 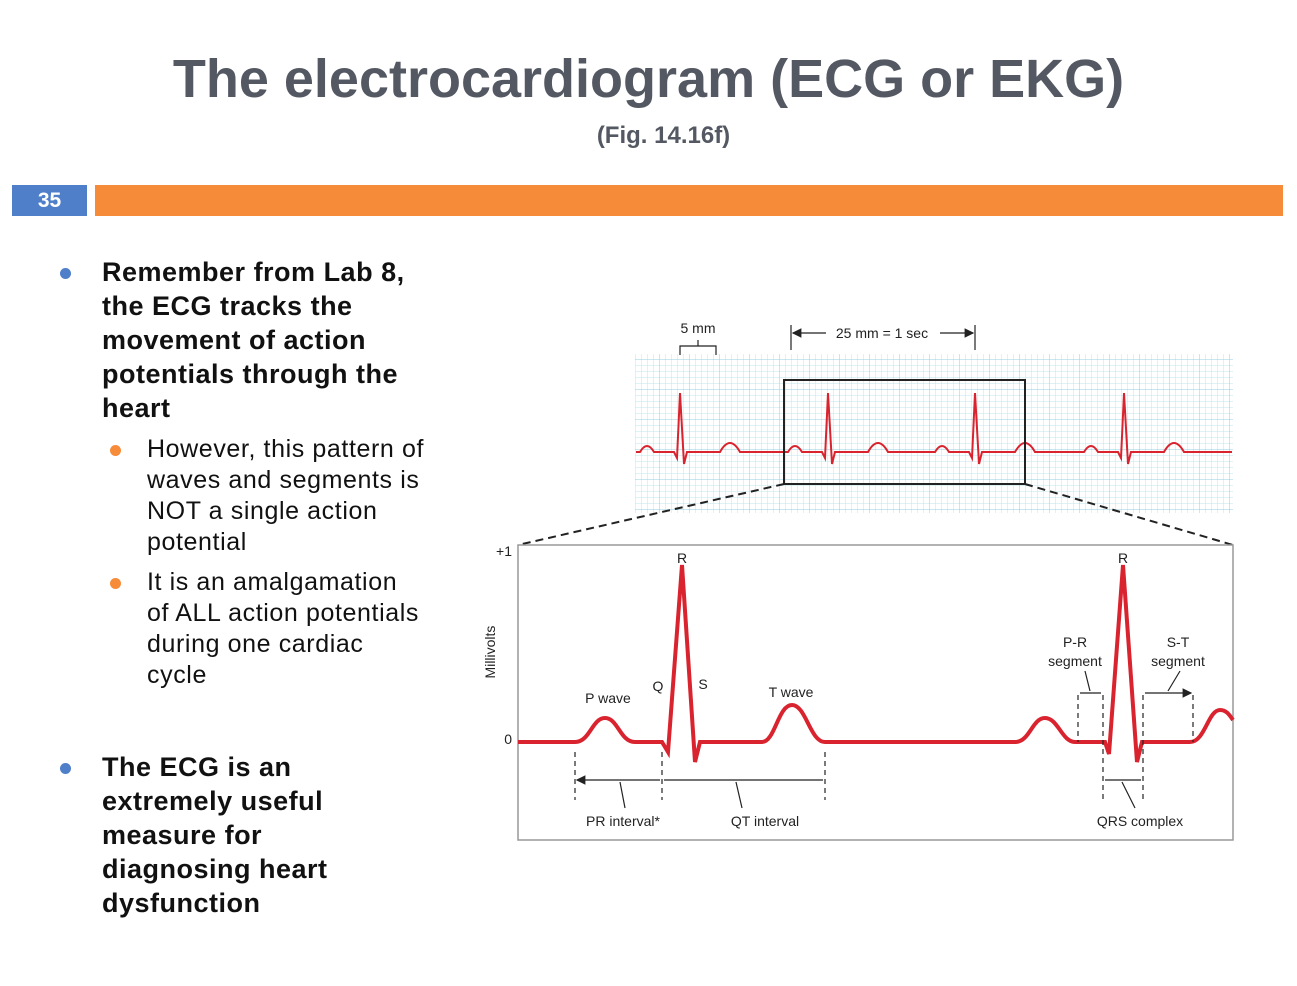 I want to click on bullet-text: diagnosing heart, so click(x=215, y=869).